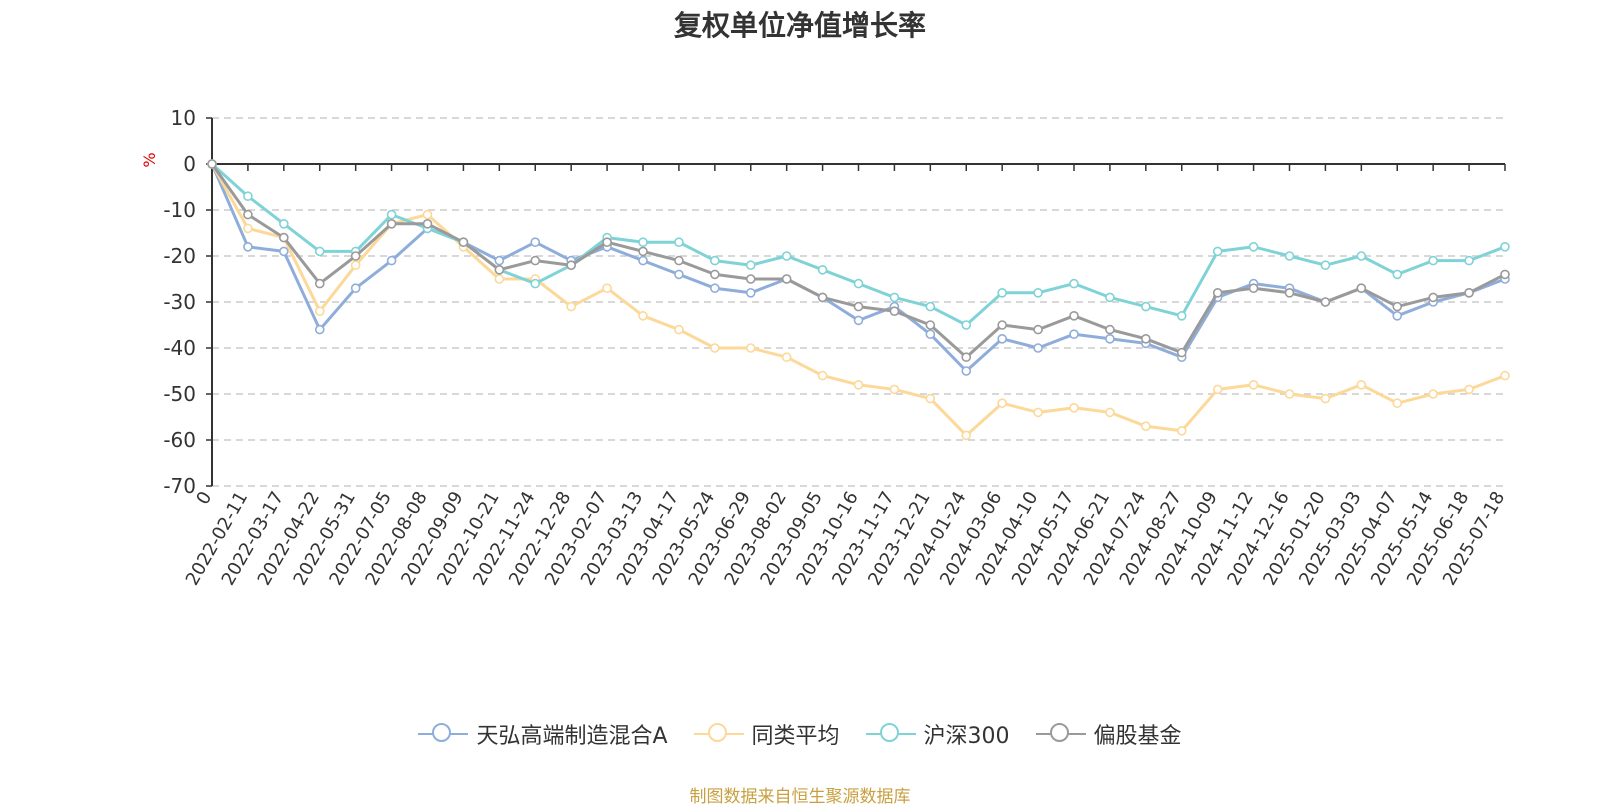  What do you see at coordinates (179, 394) in the screenshot?
I see `y-tick-label: -50` at bounding box center [179, 394].